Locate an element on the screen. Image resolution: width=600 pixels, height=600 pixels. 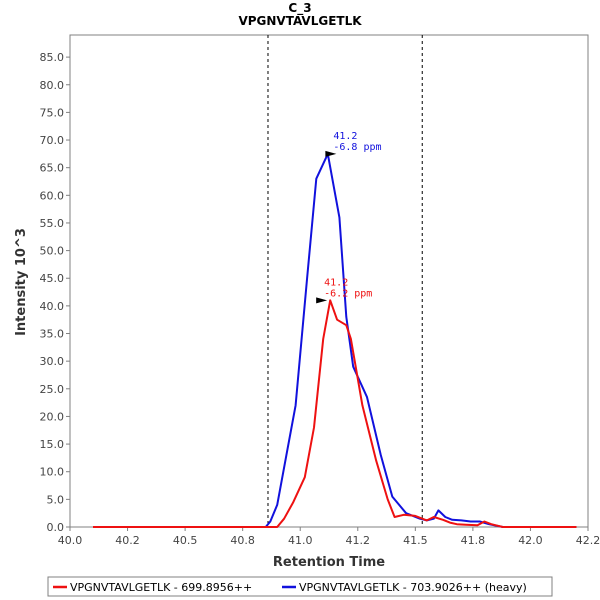
x-tick-label: 40.0 is located at coordinates (70, 540).